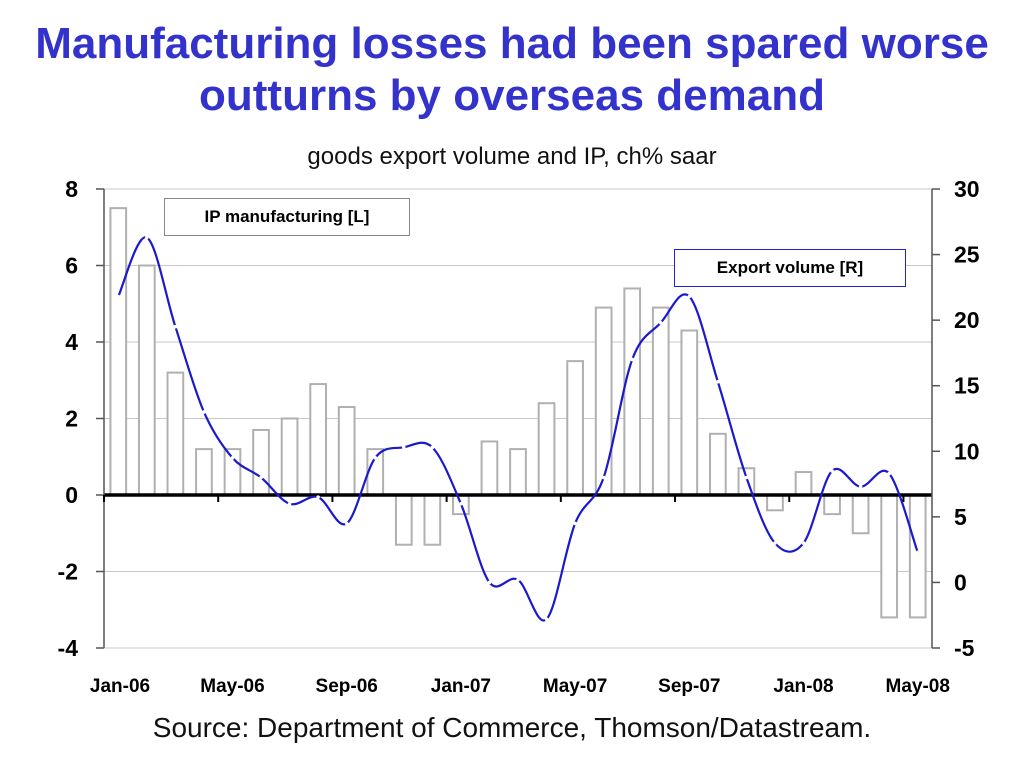  I want to click on x-tick-label: Jan-07, so click(461, 686).